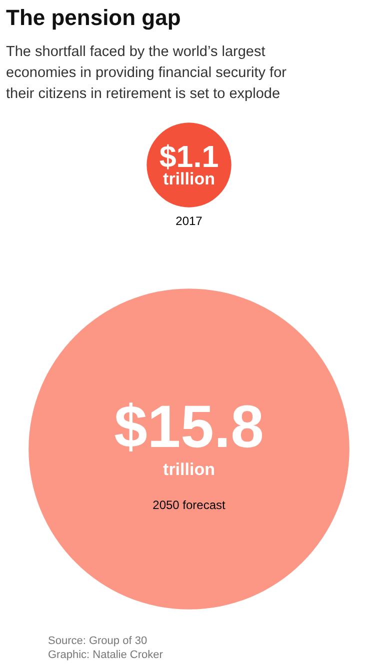  What do you see at coordinates (189, 221) in the screenshot?
I see `category-label: 2017` at bounding box center [189, 221].